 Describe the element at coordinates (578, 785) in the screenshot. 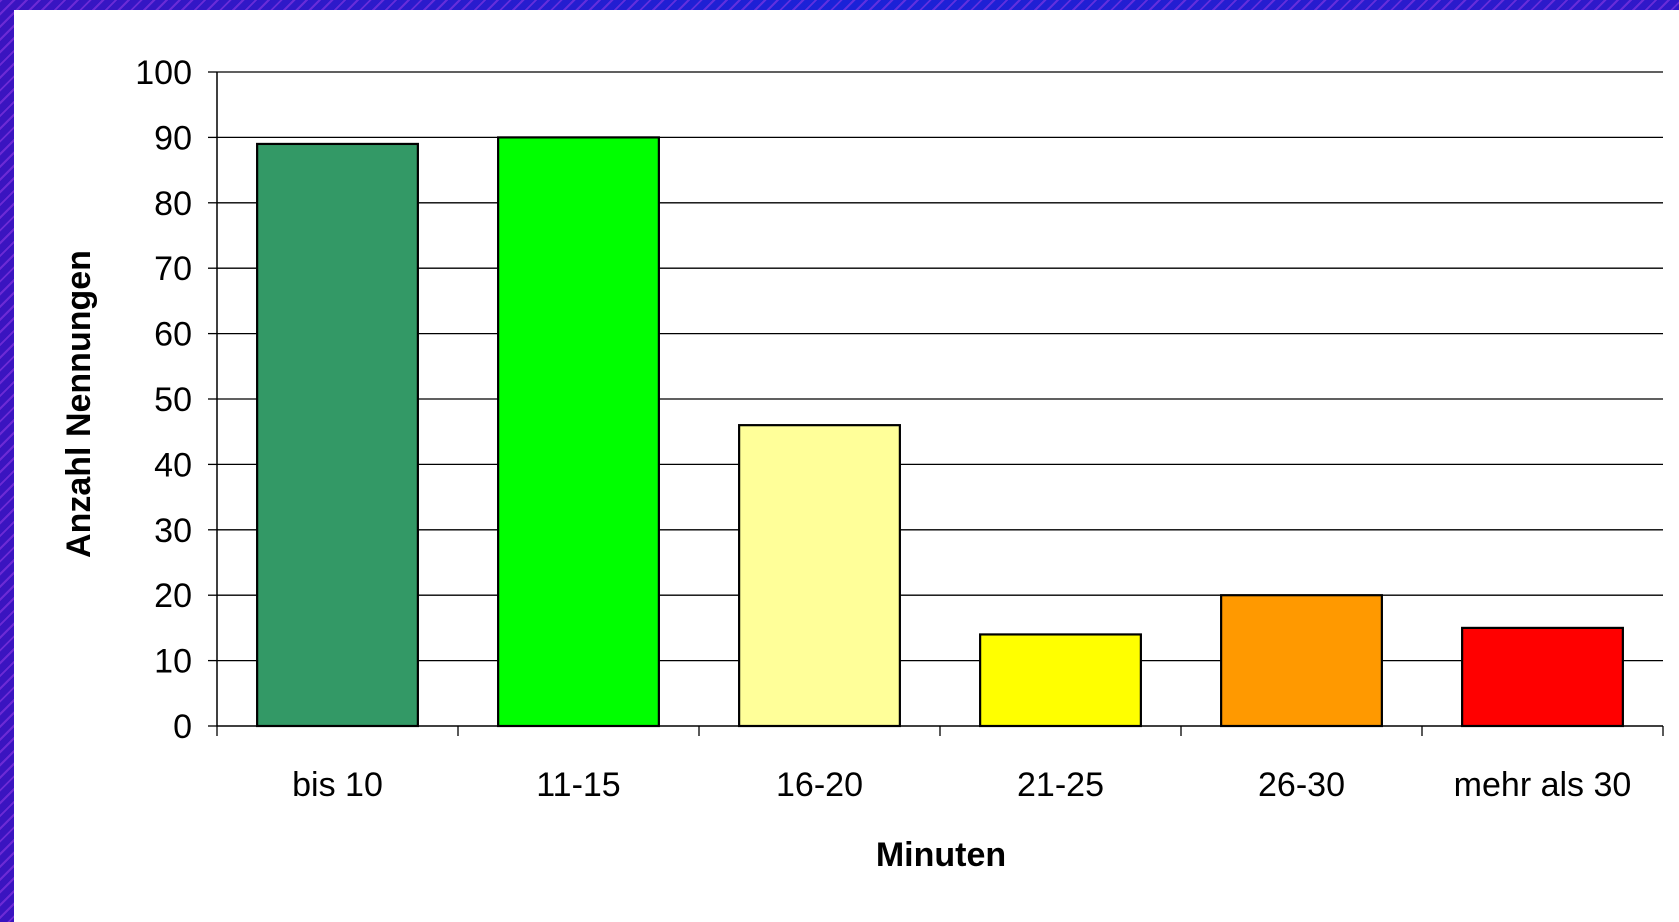

I see `x-tick-label: 11-15` at that location.